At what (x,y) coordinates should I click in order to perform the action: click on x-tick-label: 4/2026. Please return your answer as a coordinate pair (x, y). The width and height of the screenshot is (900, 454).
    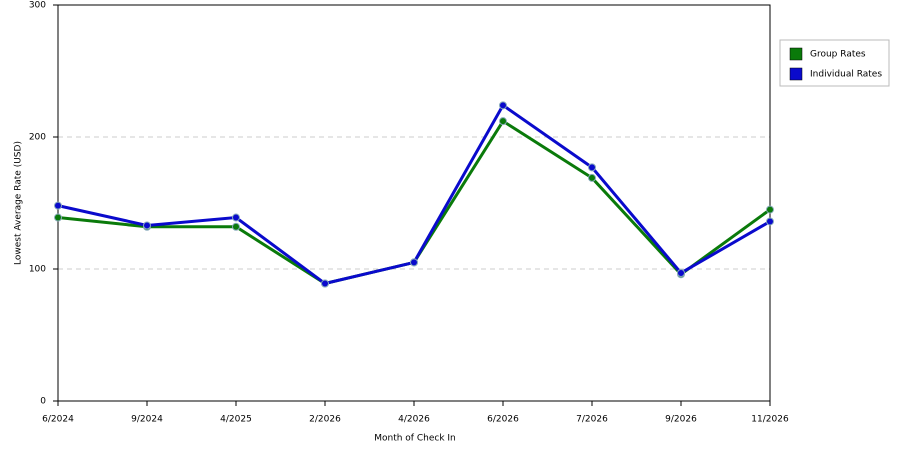
    Looking at the image, I should click on (414, 420).